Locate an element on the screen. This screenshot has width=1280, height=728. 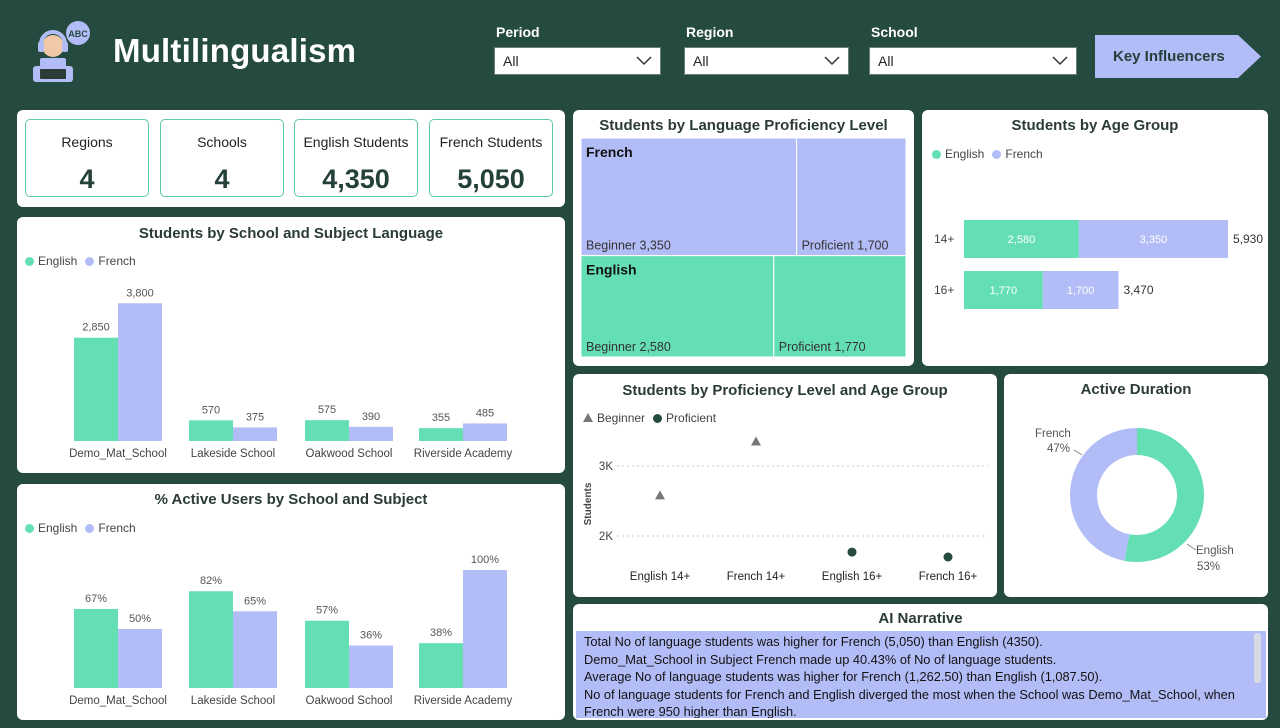
scatter-point-proficient is located at coordinates (852, 552).